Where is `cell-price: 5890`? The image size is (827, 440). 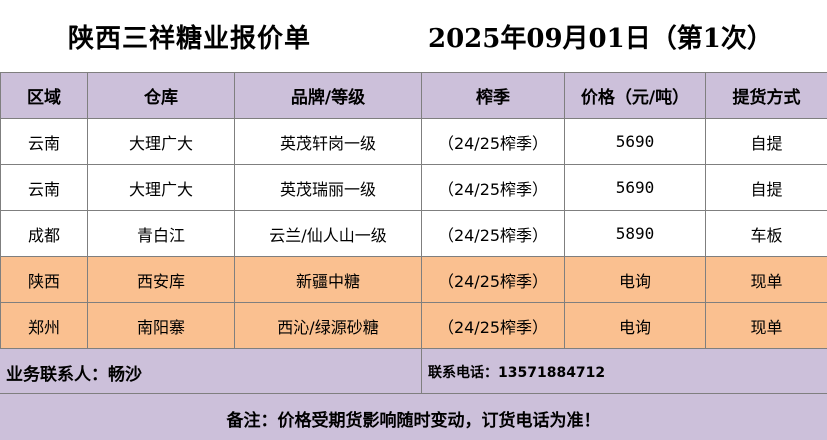
cell-price: 5890 is located at coordinates (635, 233).